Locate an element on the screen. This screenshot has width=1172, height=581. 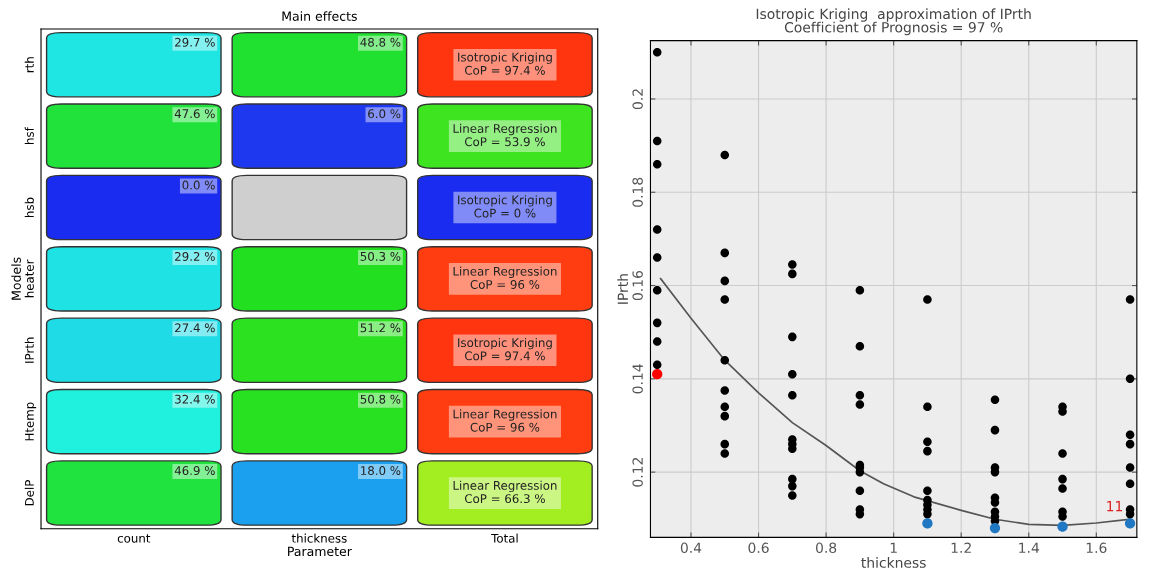
data-label: 29.2 % is located at coordinates (195, 256).